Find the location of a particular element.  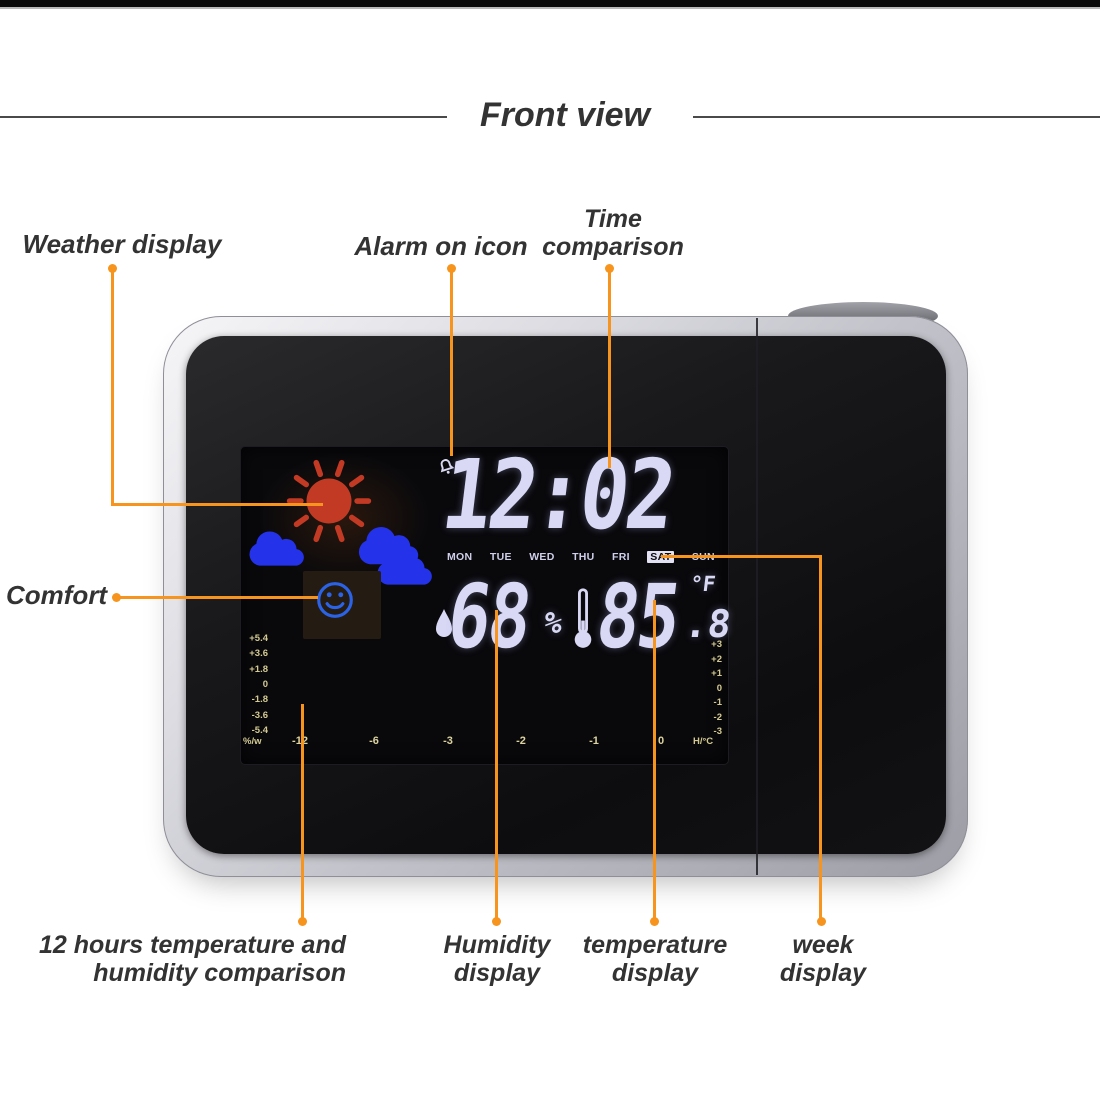

callout-line-week-h is located at coordinates (741, 556).